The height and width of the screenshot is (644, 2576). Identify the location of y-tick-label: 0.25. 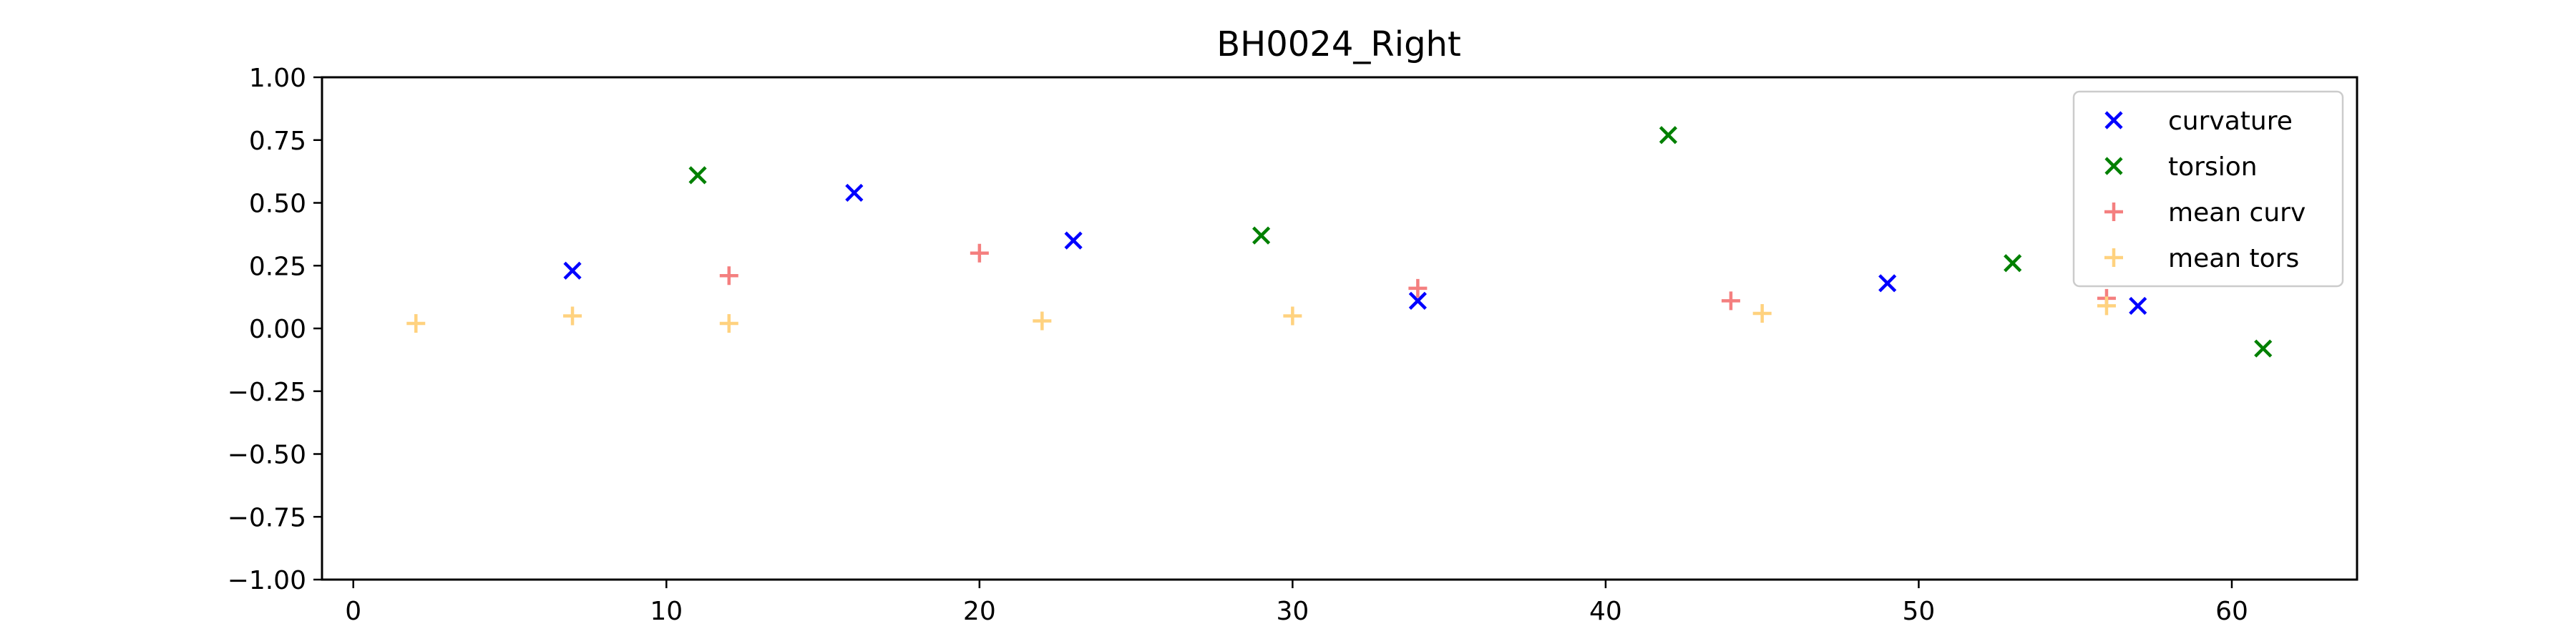
(277, 266).